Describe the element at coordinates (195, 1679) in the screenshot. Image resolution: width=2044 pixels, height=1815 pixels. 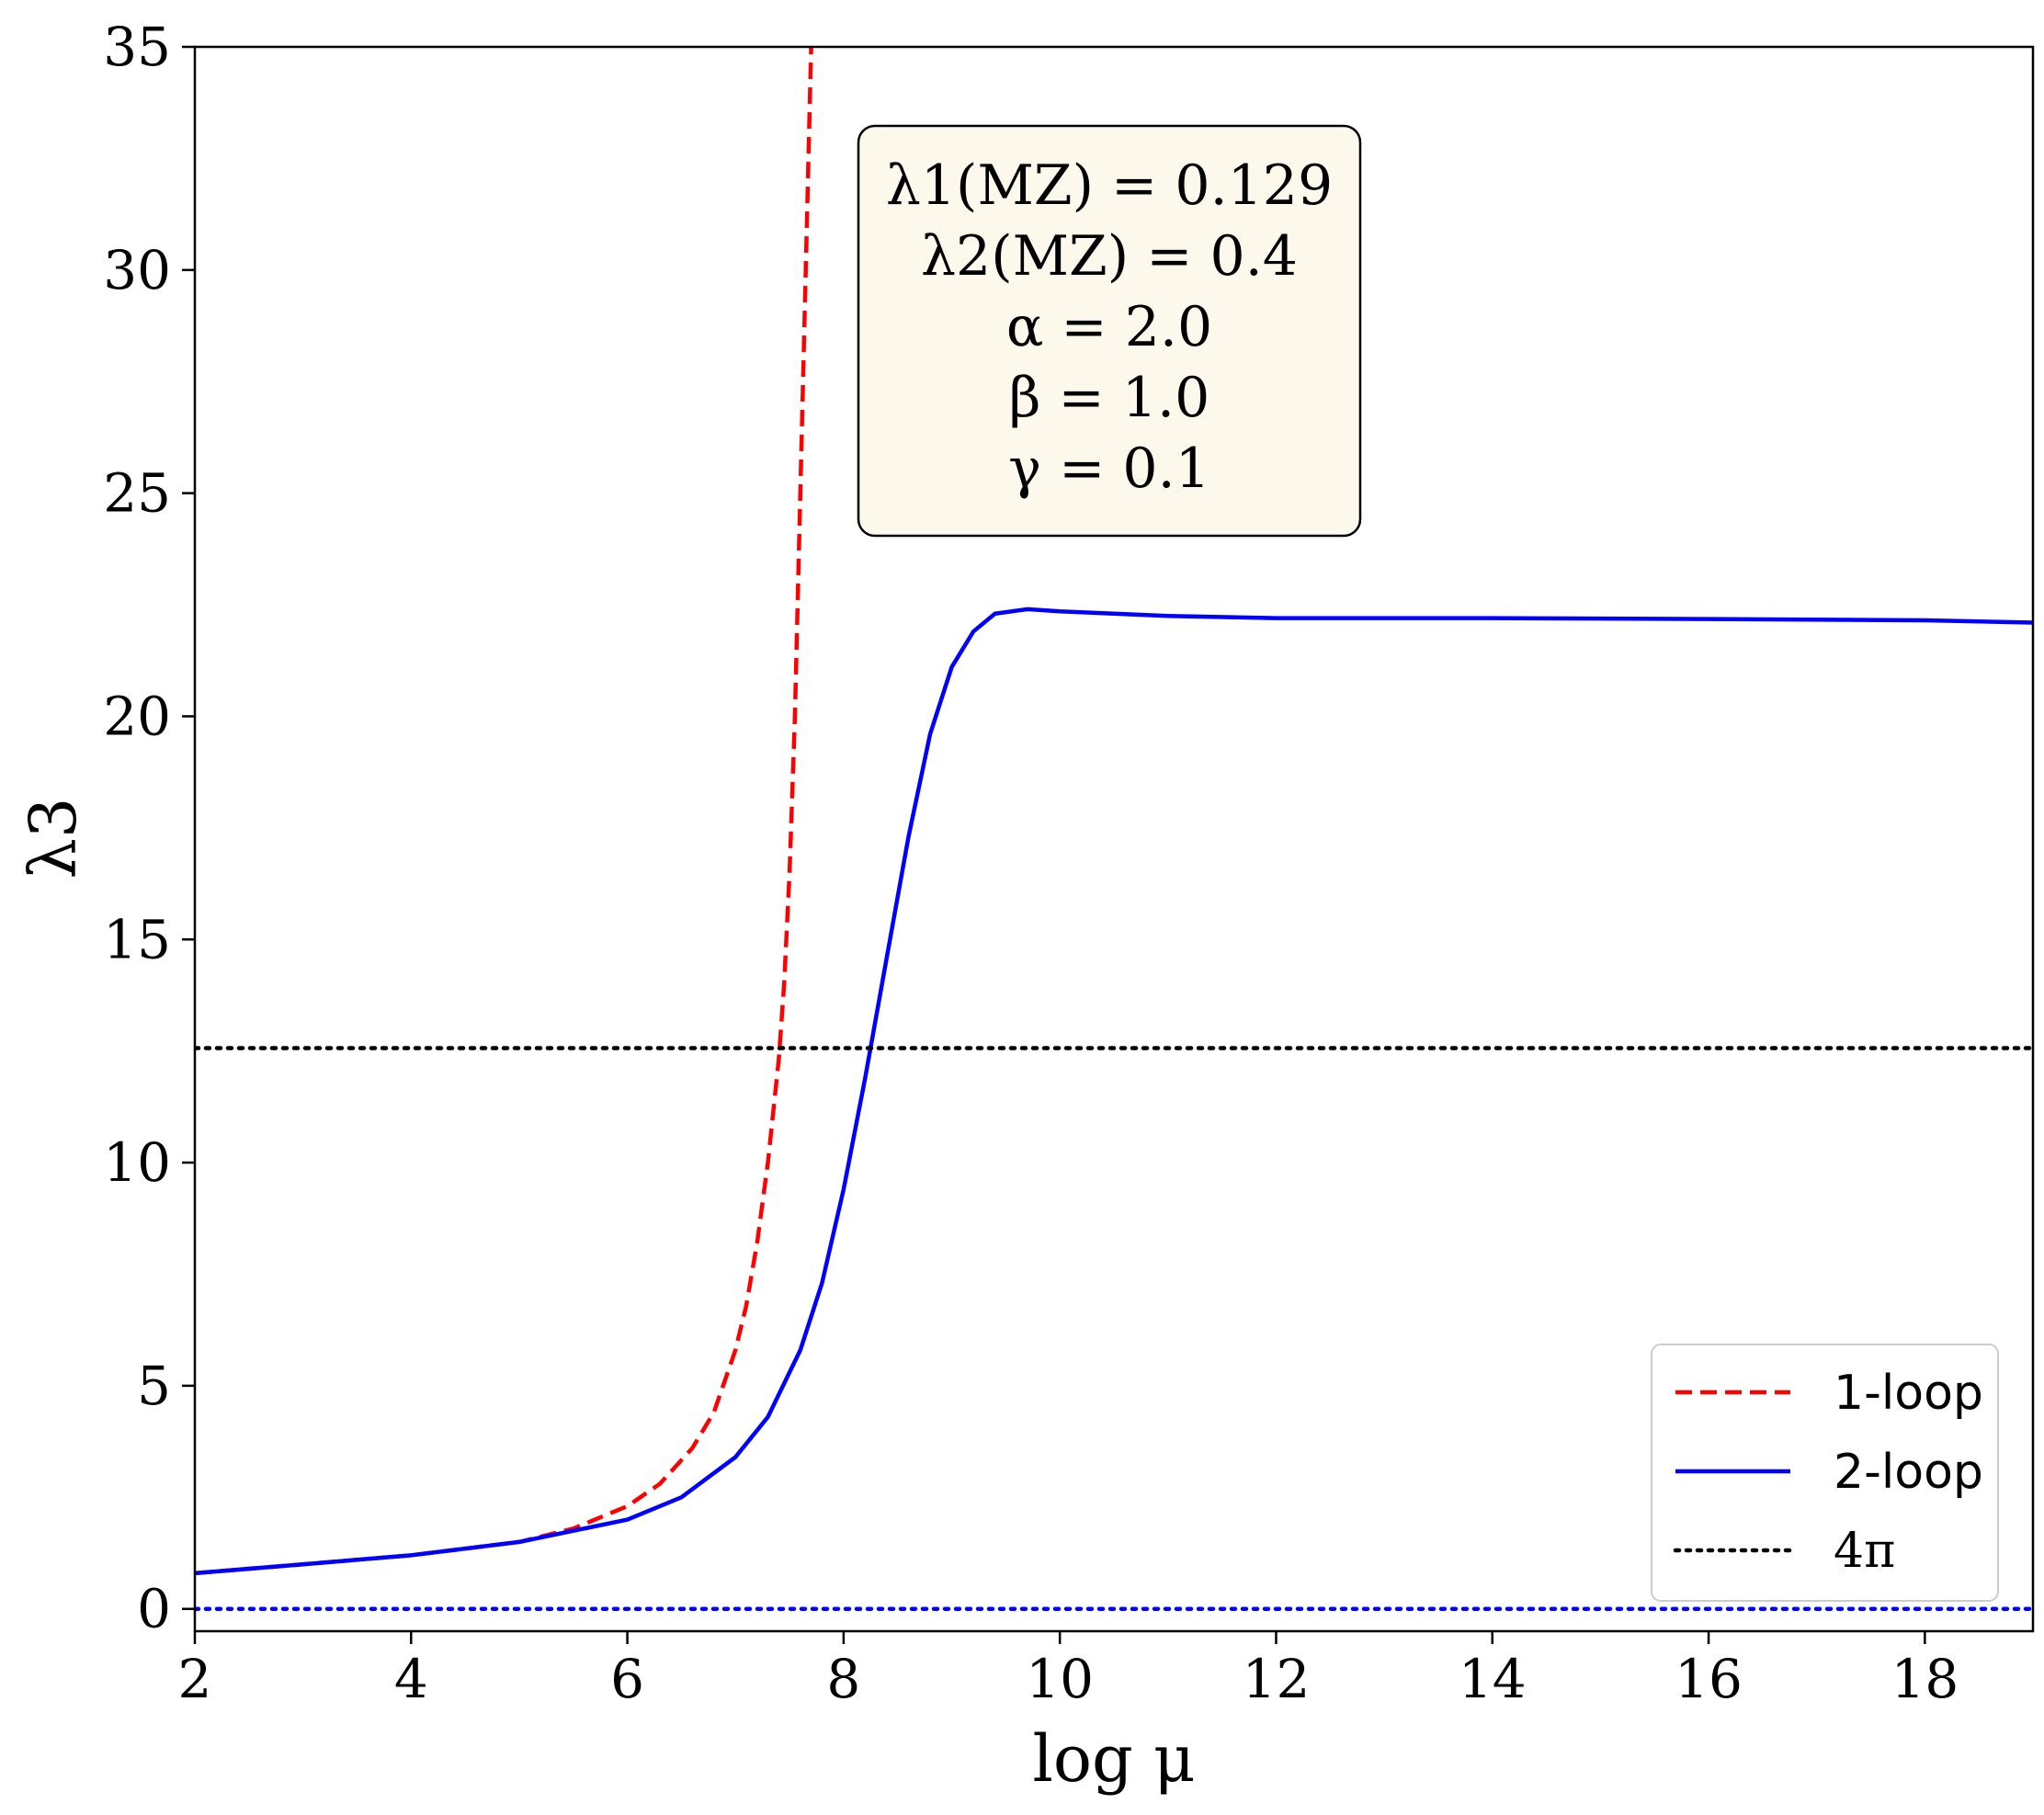
I see `x-tick-label: 2` at that location.